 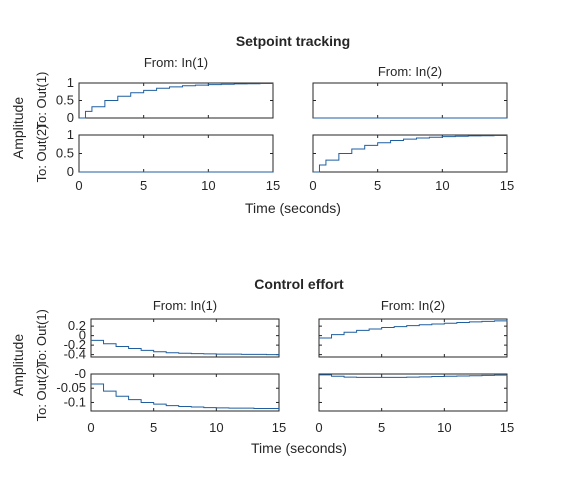 What do you see at coordinates (75, 401) in the screenshot?
I see `y-tick-label: -0.1` at bounding box center [75, 401].